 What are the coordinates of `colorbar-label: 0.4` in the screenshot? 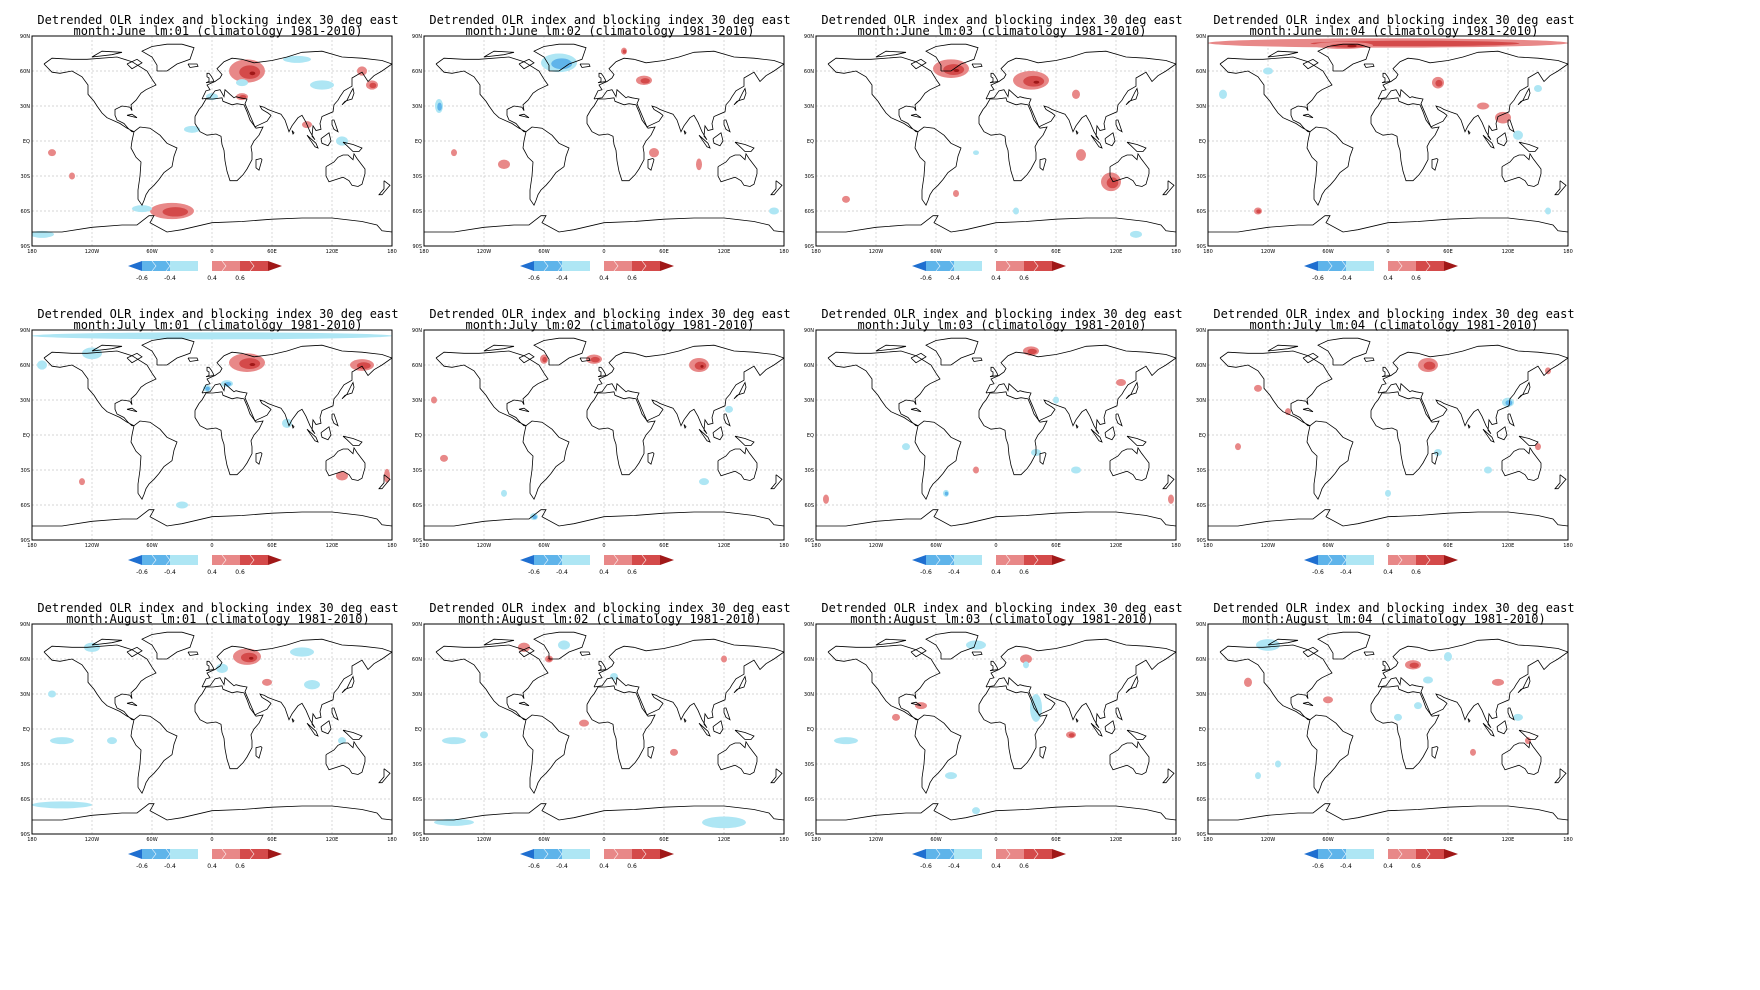 It's located at (604, 278).